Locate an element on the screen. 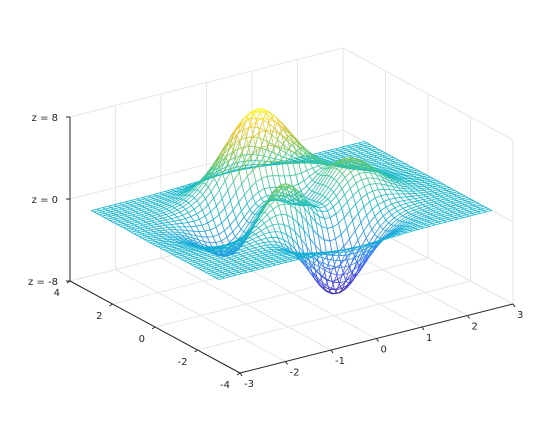  z-tick-label: z = 0 is located at coordinates (45, 200).